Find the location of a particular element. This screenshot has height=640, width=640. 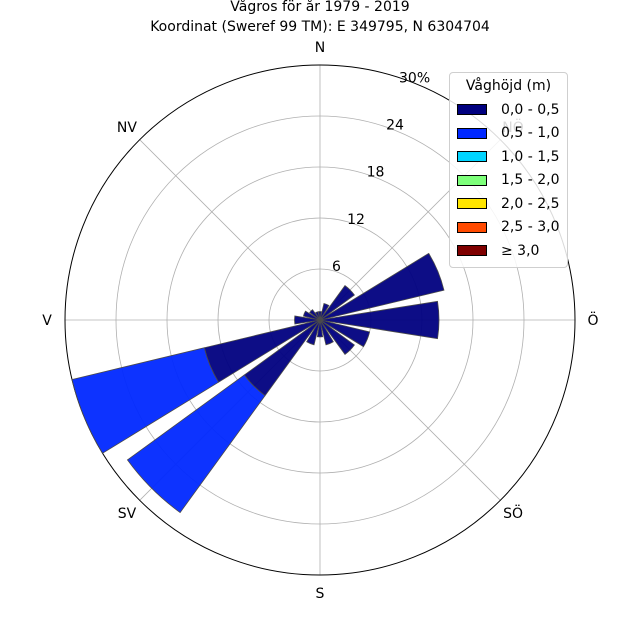

legend-item: 0,5 - 1,0 is located at coordinates (508, 134).